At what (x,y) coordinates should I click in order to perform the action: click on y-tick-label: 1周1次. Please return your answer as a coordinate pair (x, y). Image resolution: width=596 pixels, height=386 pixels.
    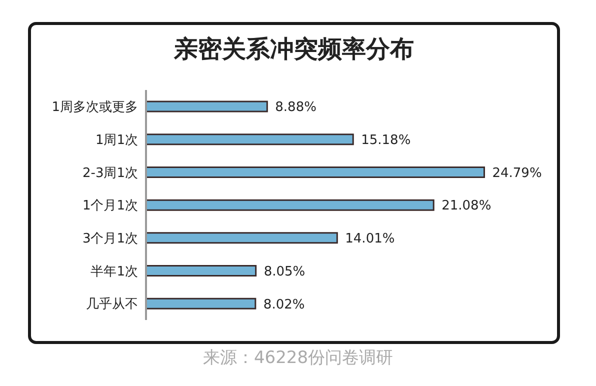
    Looking at the image, I should click on (116, 140).